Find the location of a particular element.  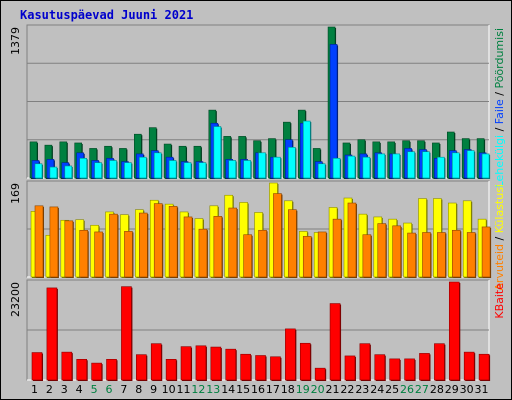

x-tick-label: 22 is located at coordinates (347, 389).